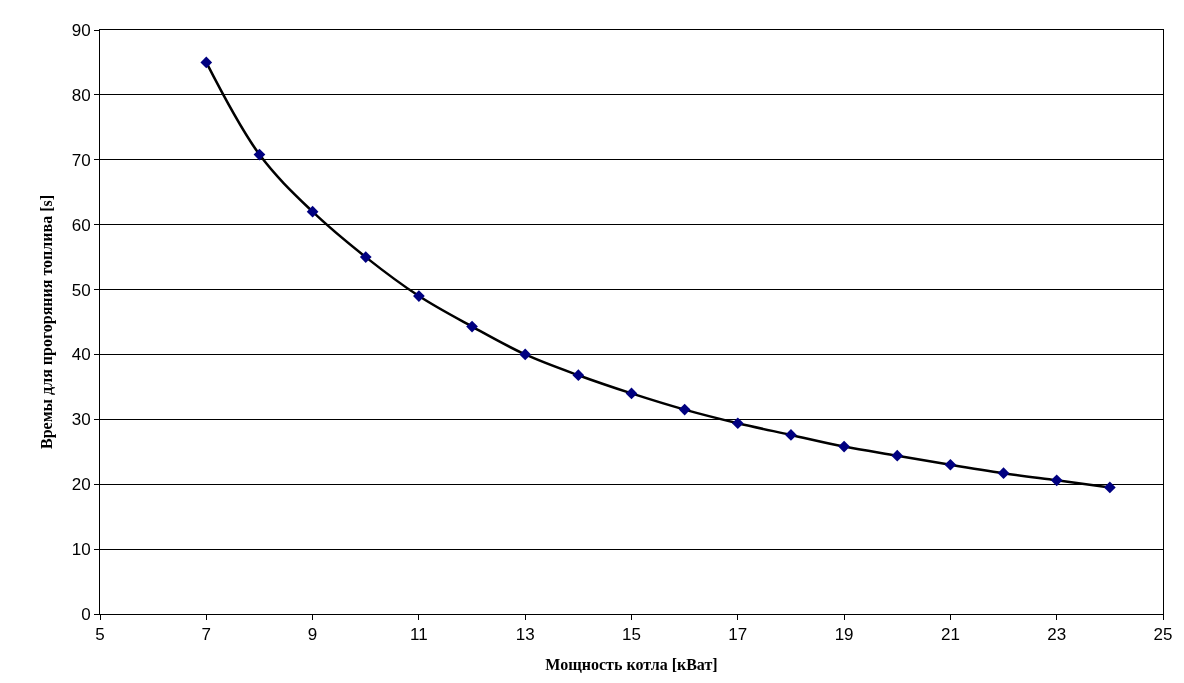  What do you see at coordinates (525, 635) in the screenshot?
I see `x-tick-label: 13` at bounding box center [525, 635].